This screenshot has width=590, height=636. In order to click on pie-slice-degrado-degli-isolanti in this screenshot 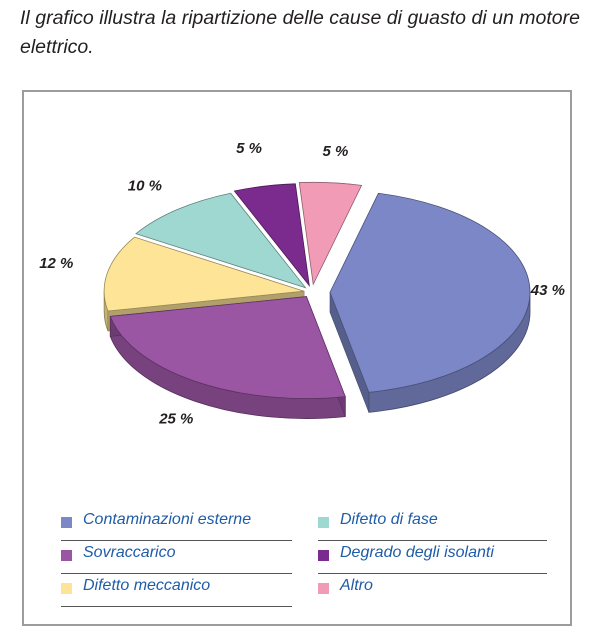, I will do `click(271, 235)`.